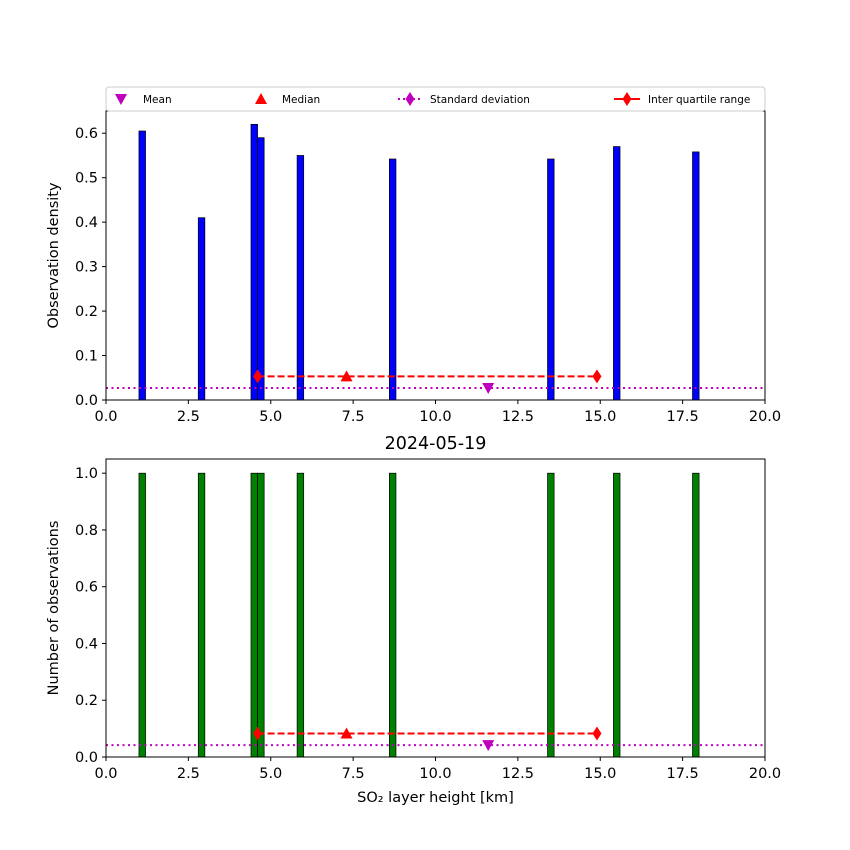 Image resolution: width=850 pixels, height=850 pixels. I want to click on y-axis-label: Number of observations, so click(54, 608).